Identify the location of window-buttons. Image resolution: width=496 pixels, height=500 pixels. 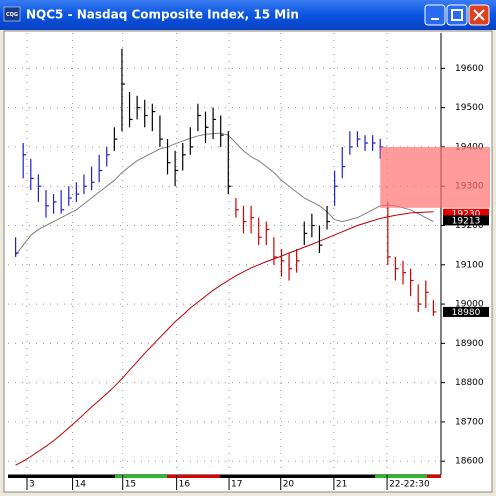
(457, 15).